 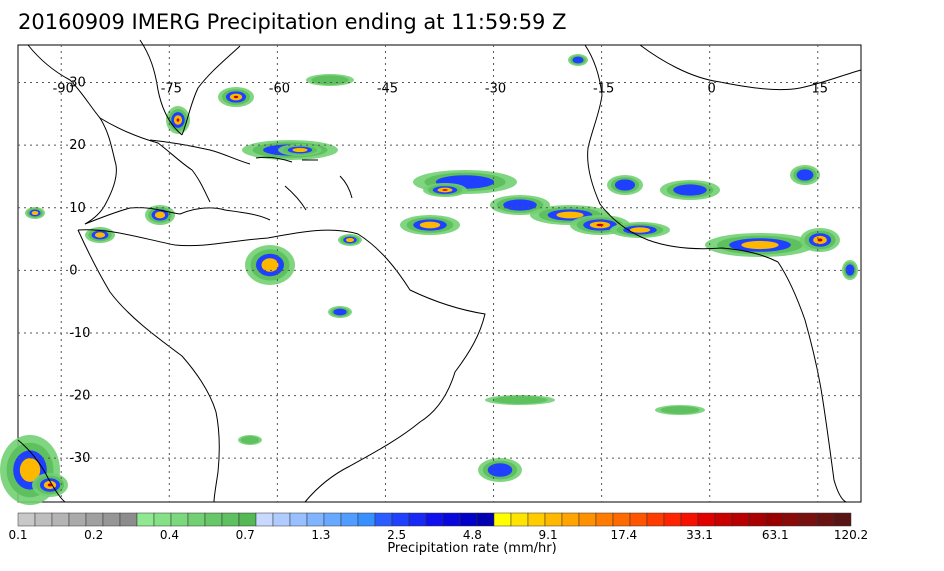 What do you see at coordinates (819, 89) in the screenshot?
I see `lon-label: 15` at bounding box center [819, 89].